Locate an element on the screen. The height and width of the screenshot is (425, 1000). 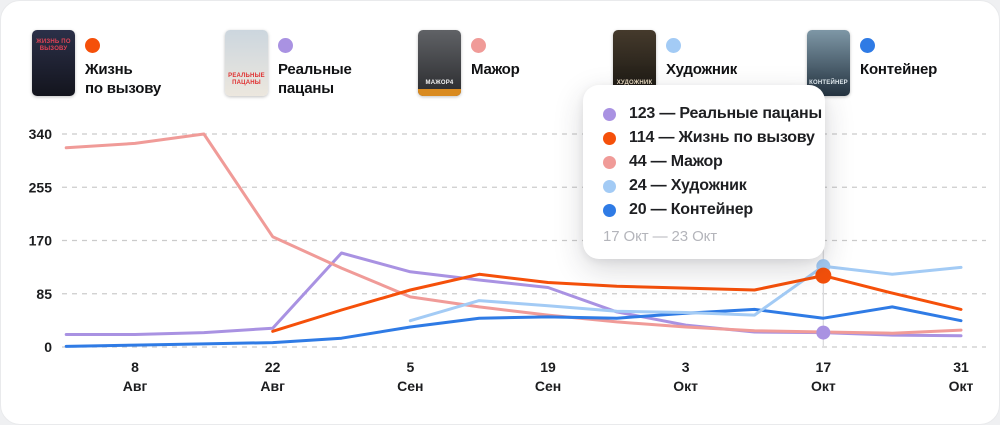
tooltip-row-label: 44 — Мажор is located at coordinates (676, 161).